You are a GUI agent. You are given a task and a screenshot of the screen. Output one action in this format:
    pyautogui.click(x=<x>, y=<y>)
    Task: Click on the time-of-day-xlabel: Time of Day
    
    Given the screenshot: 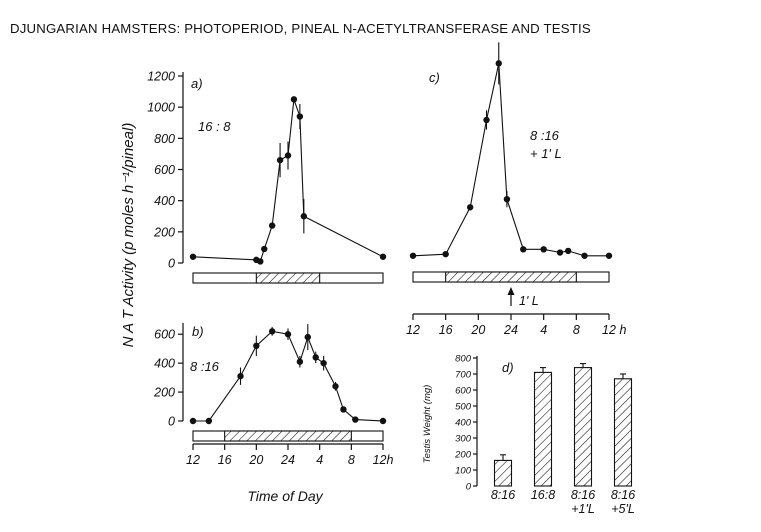 What is the action you would take?
    pyautogui.click(x=285, y=496)
    